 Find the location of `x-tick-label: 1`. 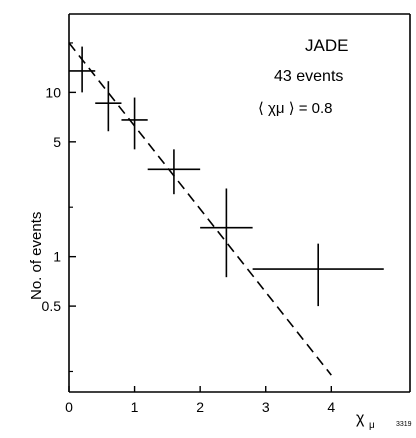

x-tick-label: 1 is located at coordinates (135, 407).